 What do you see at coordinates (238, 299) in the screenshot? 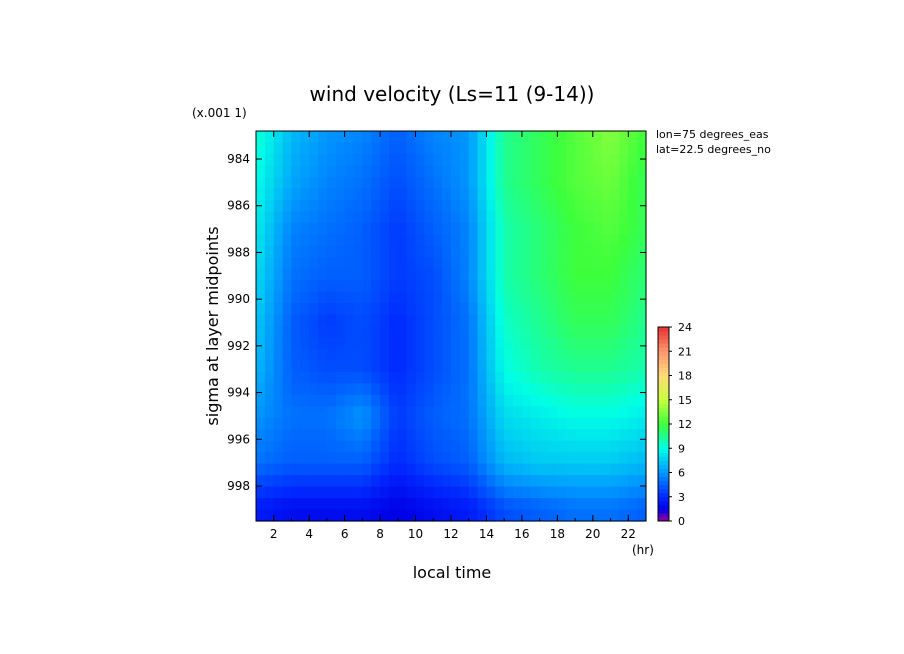
I see `y-tick-label: 990` at bounding box center [238, 299].